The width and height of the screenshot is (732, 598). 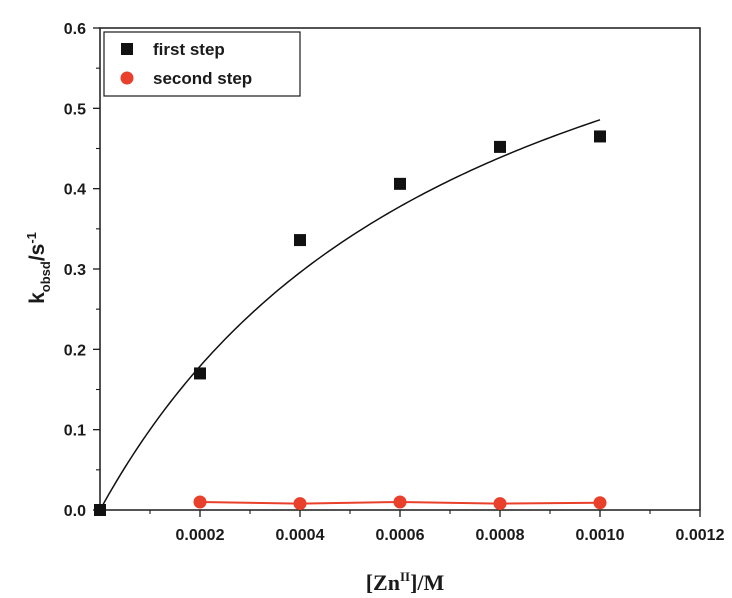 What do you see at coordinates (75, 431) in the screenshot?
I see `y-tick-label: 0.1` at bounding box center [75, 431].